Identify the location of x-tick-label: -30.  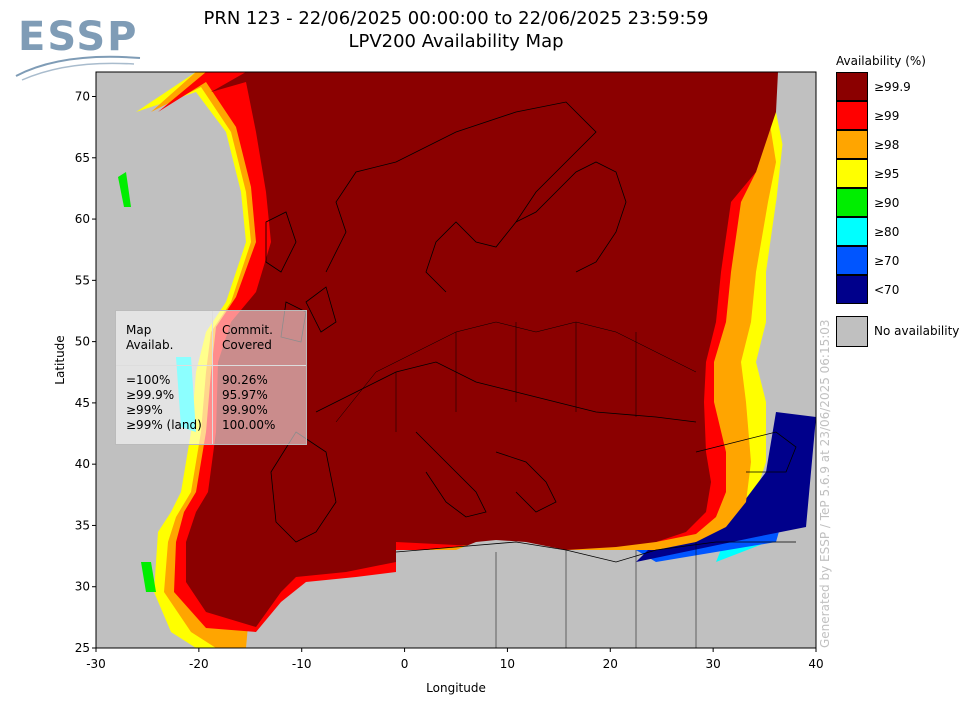
(96, 664).